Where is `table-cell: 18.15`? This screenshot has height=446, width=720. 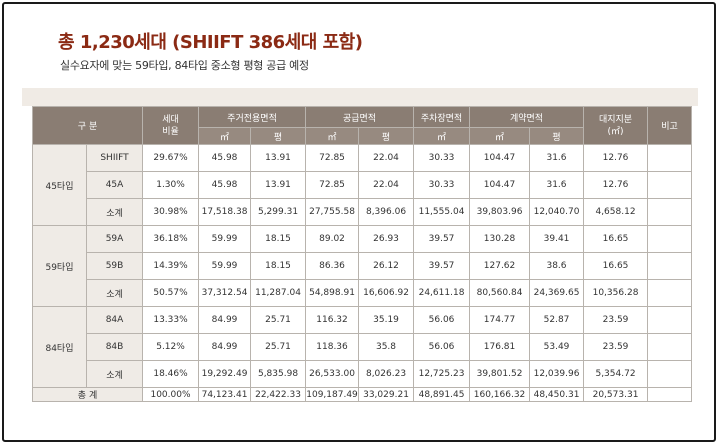
table-cell: 18.15 is located at coordinates (278, 239).